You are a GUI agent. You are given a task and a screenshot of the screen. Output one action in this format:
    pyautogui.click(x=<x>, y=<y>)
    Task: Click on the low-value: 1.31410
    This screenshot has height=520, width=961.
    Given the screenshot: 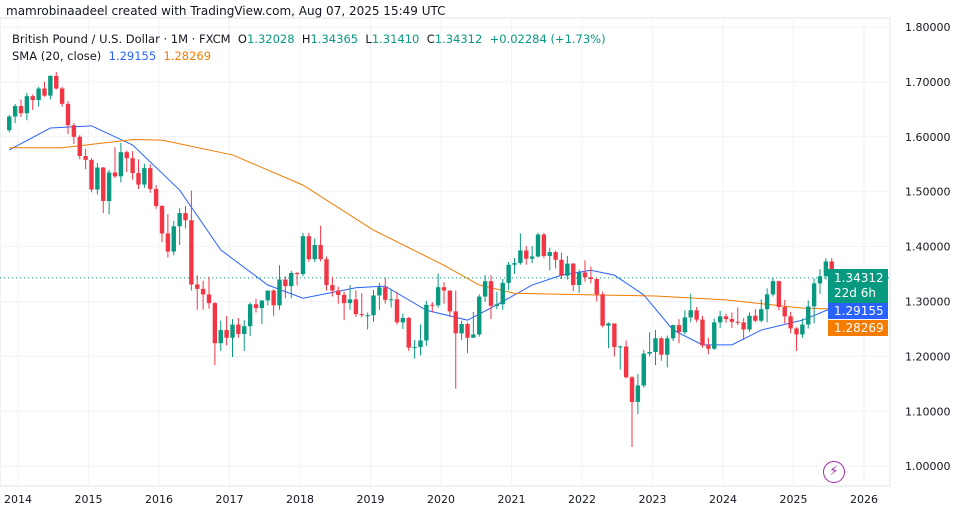 What is the action you would take?
    pyautogui.click(x=395, y=39)
    